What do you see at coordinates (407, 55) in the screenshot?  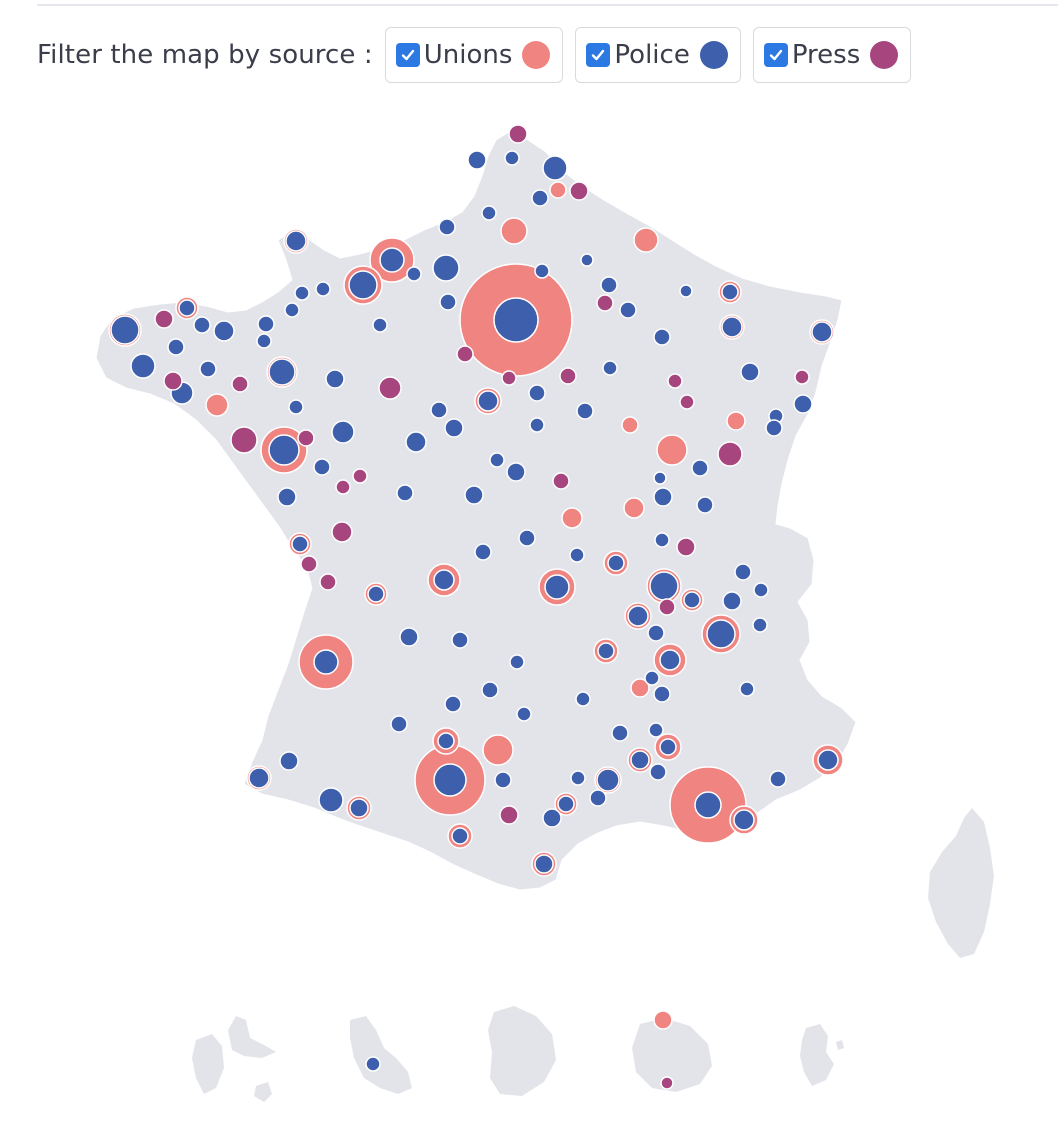 I see `unions-checkbox` at bounding box center [407, 55].